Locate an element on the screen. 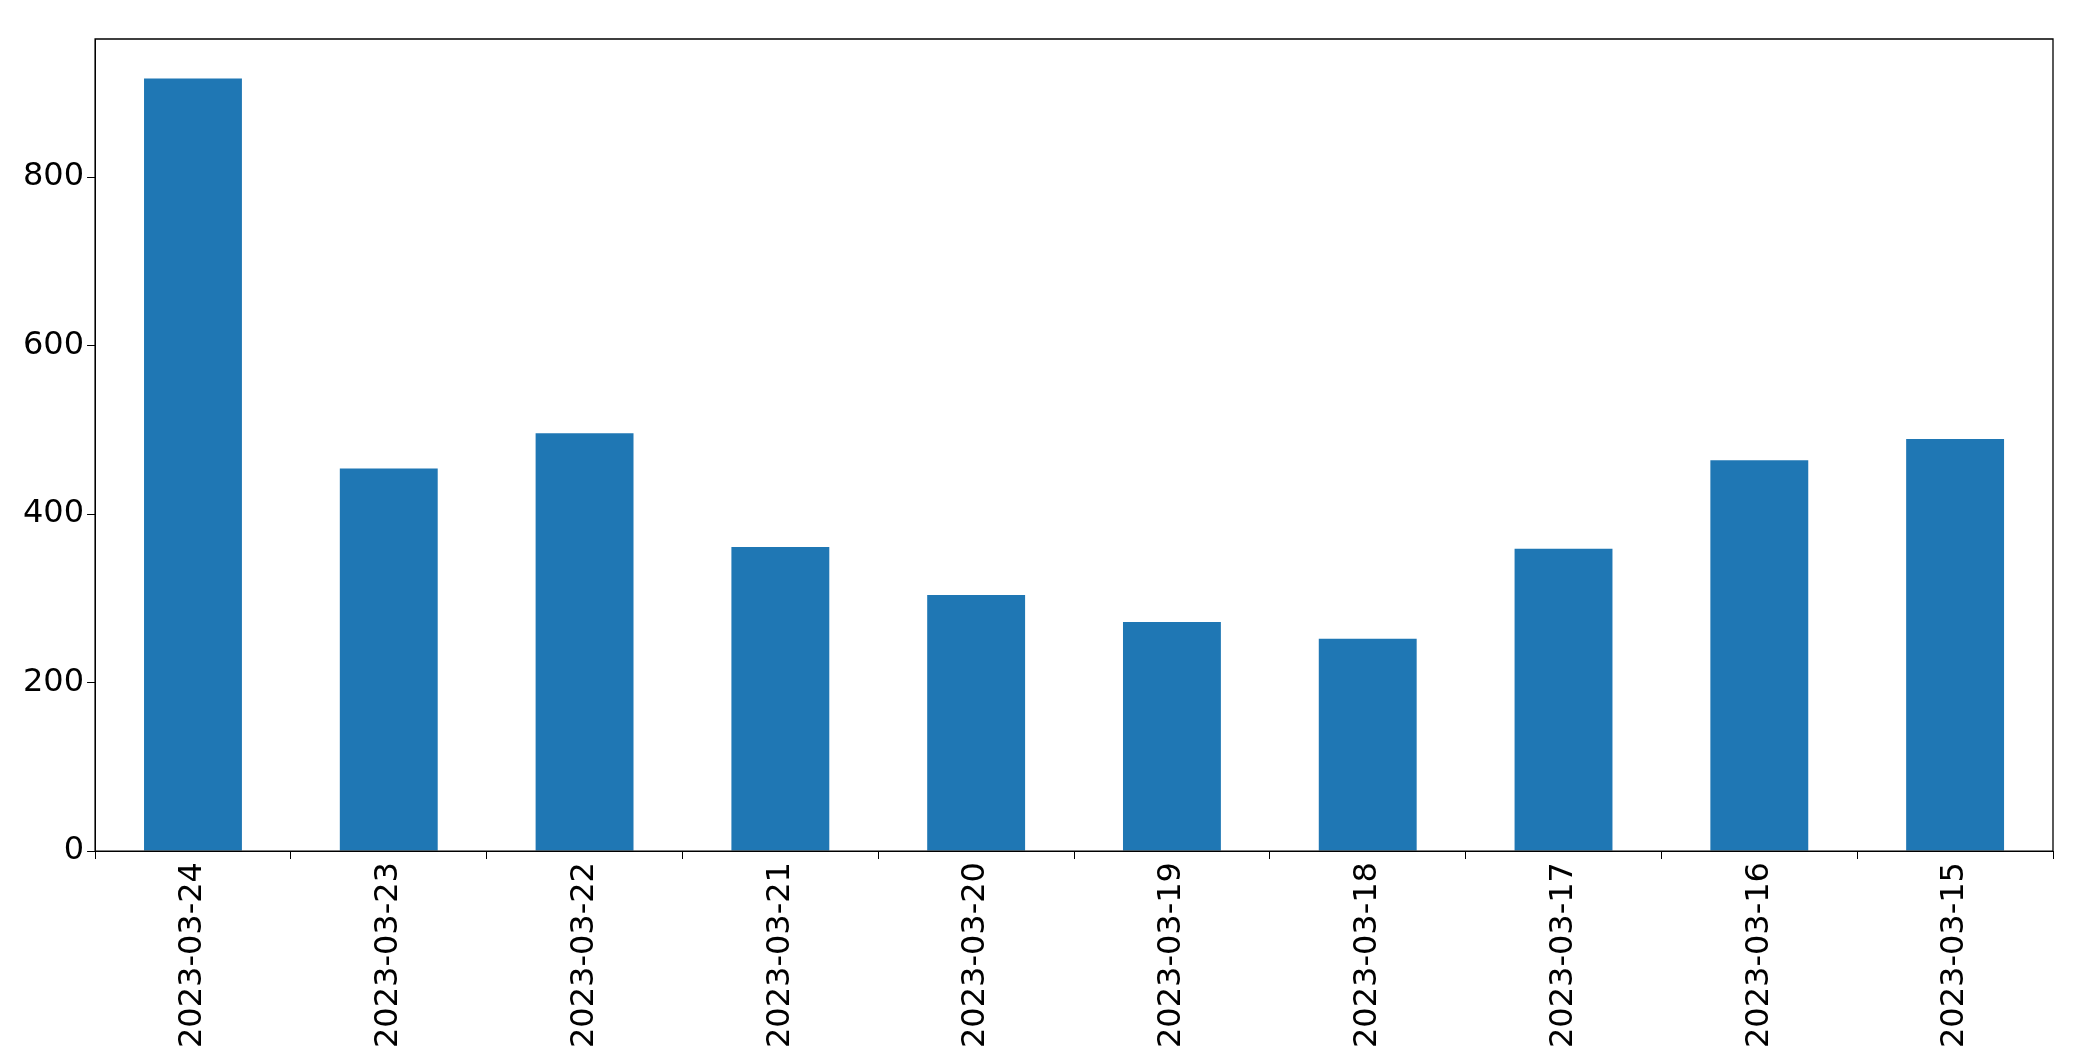 The width and height of the screenshot is (2093, 1061). x-tick-label: 2023-03-21 is located at coordinates (777, 955).